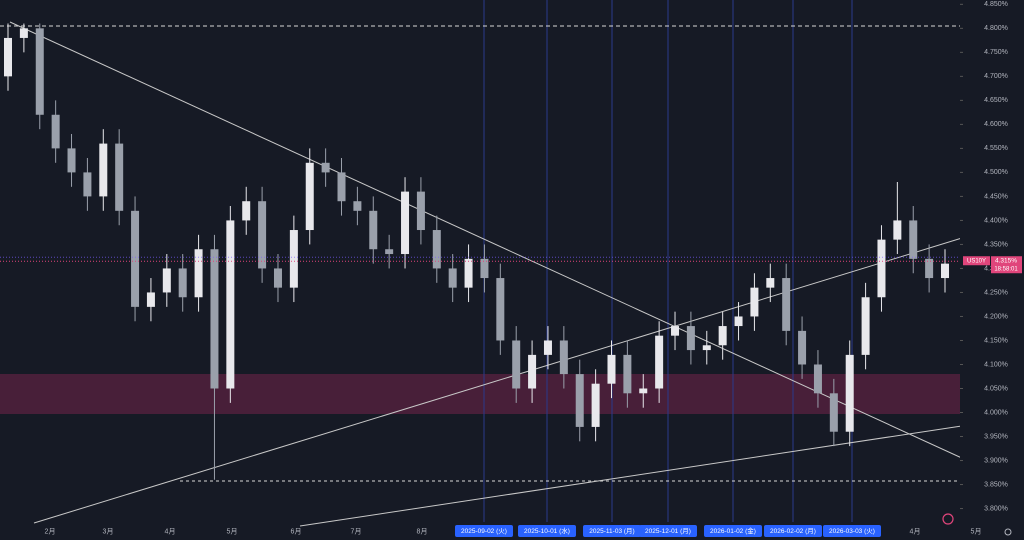 This screenshot has width=1024, height=540. I want to click on y-tick-label: 4.600%, so click(996, 124).